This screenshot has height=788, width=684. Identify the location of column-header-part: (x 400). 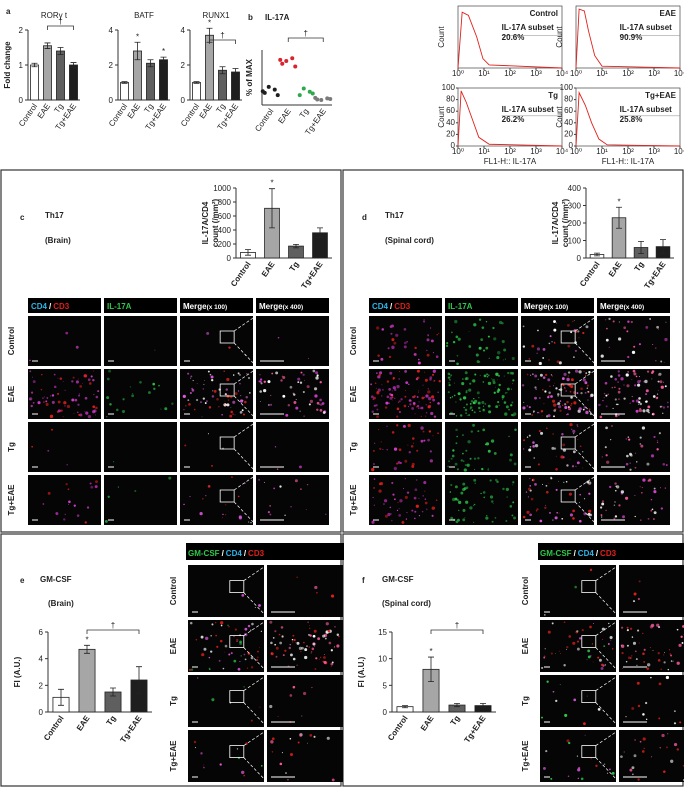
(293, 307).